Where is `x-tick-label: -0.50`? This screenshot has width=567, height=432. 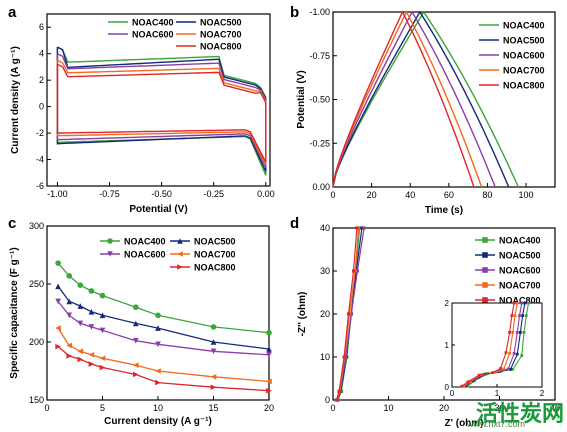 x-tick-label: -0.50 is located at coordinates (161, 194).